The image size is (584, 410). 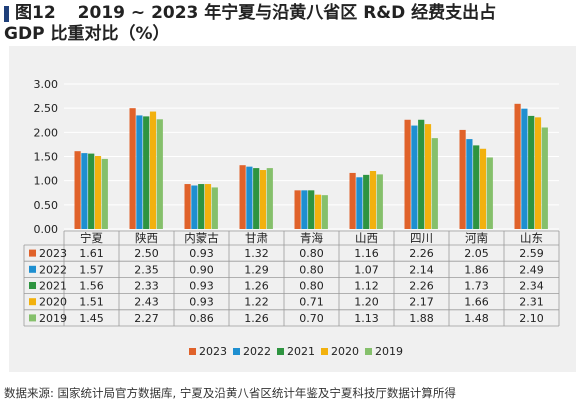 What do you see at coordinates (257, 351) in the screenshot?
I see `legend-label-2022: 2022` at bounding box center [257, 351].